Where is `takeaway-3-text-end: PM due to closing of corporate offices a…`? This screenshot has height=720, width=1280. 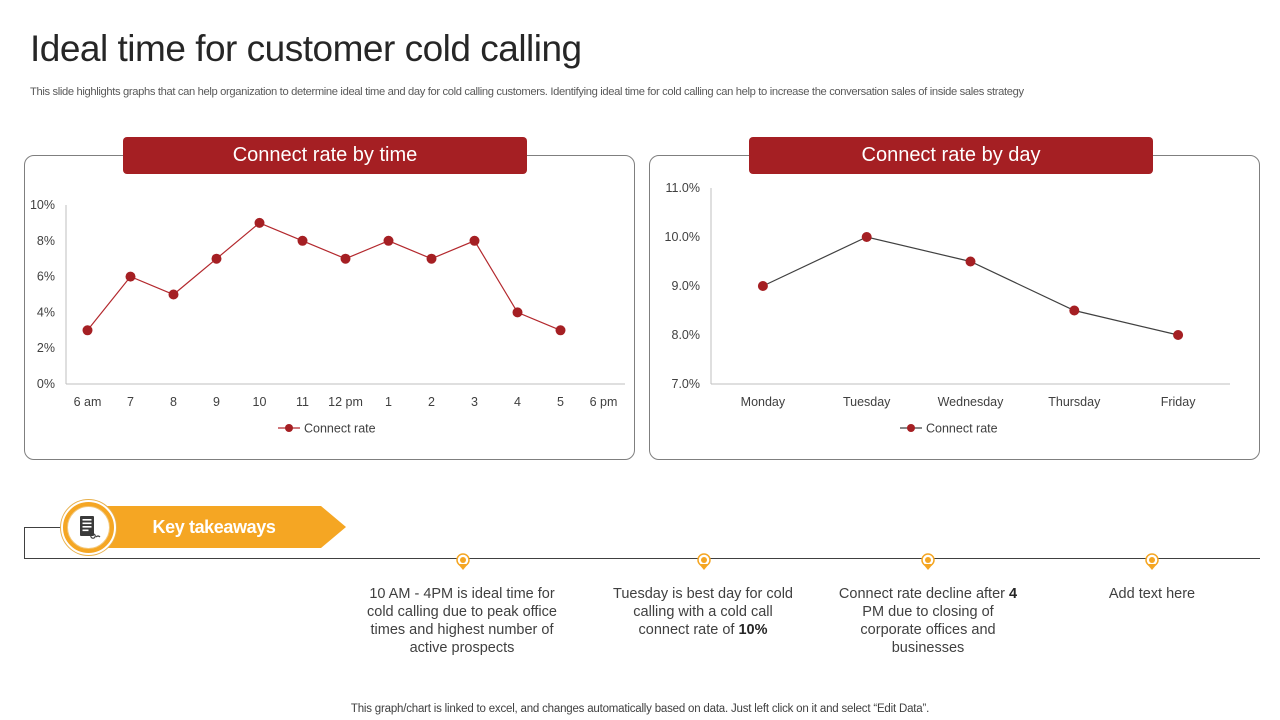
takeaway-3-text-end: PM due to closing of corporate offices a… is located at coordinates (928, 630).